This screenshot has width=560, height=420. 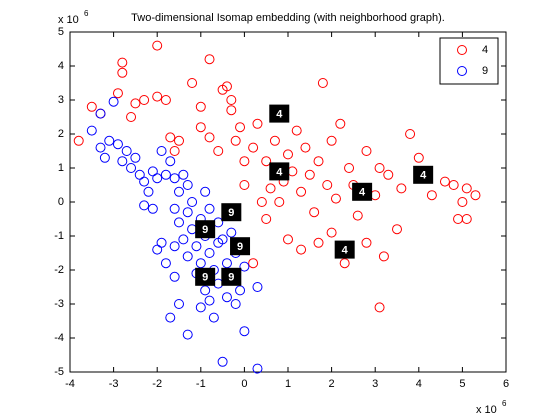 I want to click on x-tick-label: 6, so click(x=506, y=384).